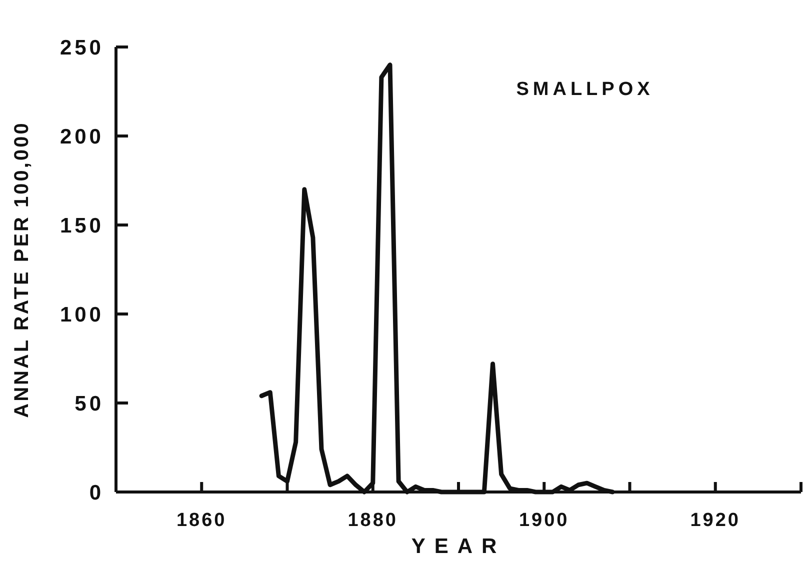 This screenshot has height=561, width=804. I want to click on y-tick-label: 100, so click(82, 314).